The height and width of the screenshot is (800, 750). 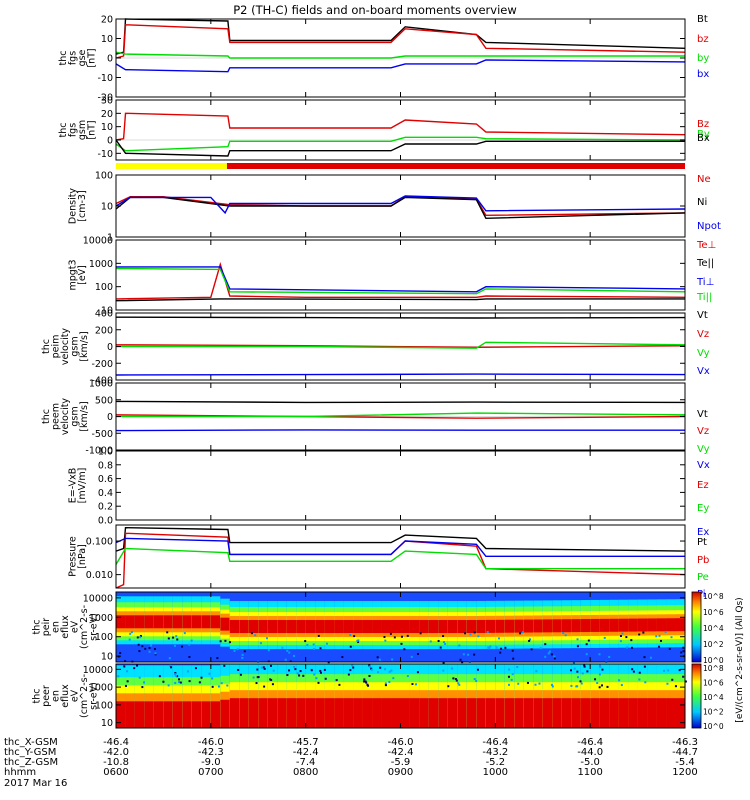 I want to click on ephemeris-value: -44.7, so click(x=685, y=752).